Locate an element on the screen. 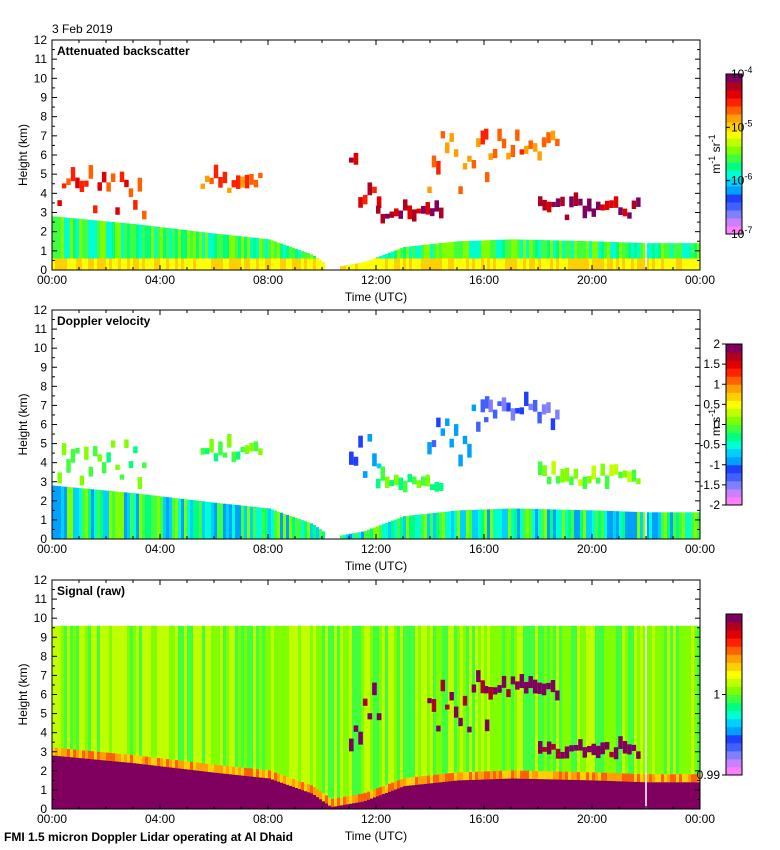 This screenshot has height=850, width=780. panel3-colorbar-segment is located at coordinates (734, 728).